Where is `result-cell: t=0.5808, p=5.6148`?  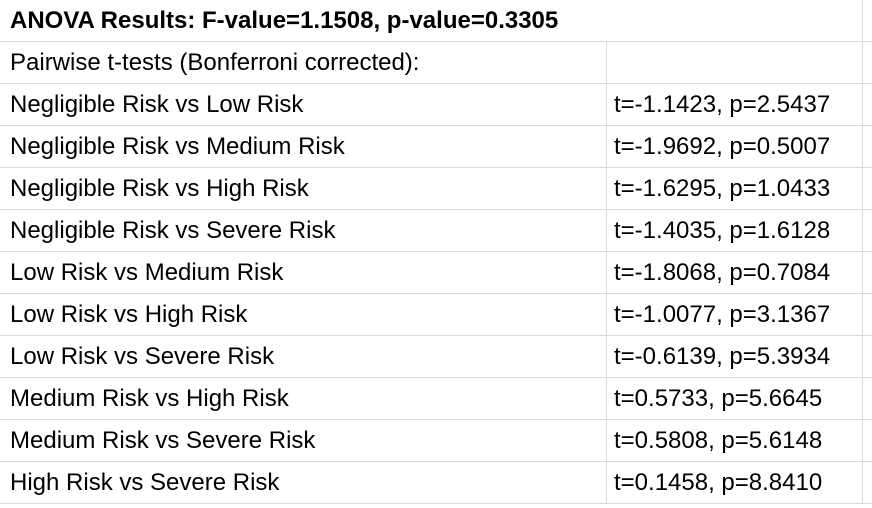 result-cell: t=0.5808, p=5.6148 is located at coordinates (735, 441).